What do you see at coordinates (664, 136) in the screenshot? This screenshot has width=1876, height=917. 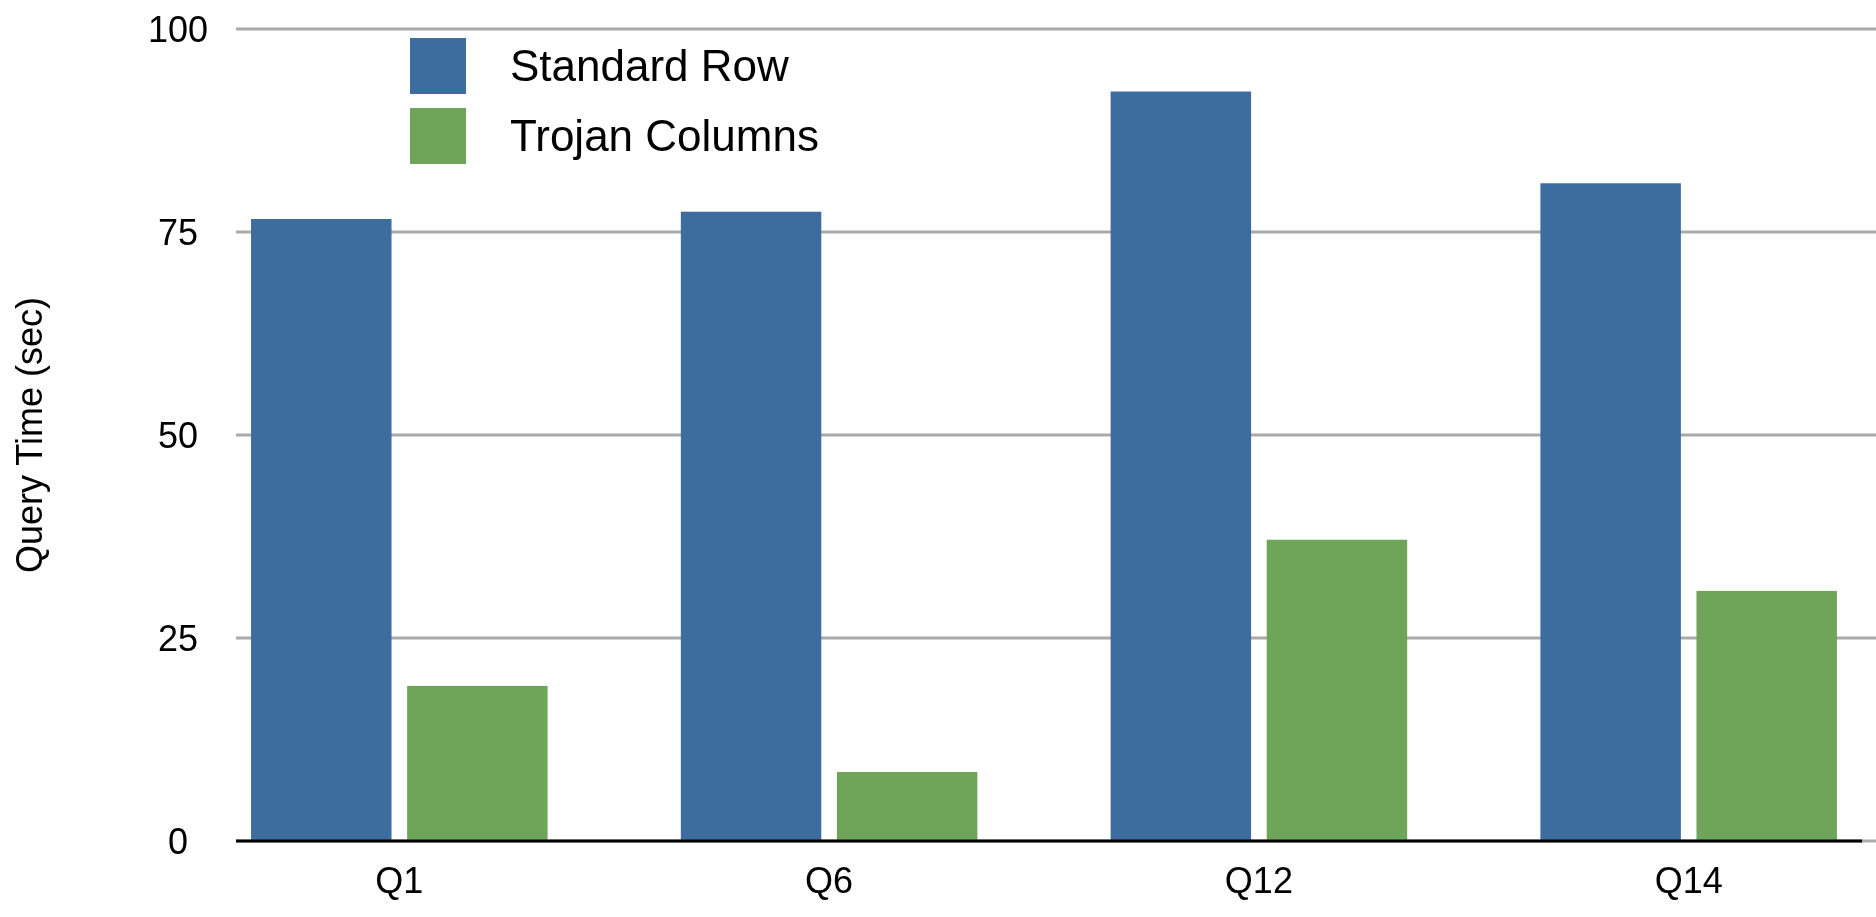 I see `legend-label: Trojan Columns` at bounding box center [664, 136].